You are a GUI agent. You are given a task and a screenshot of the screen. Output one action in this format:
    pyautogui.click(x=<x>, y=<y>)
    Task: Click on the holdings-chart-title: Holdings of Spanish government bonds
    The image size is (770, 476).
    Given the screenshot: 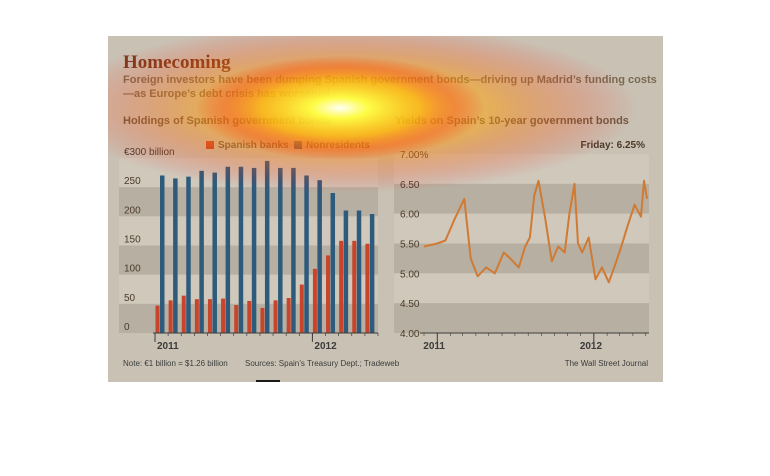 What is the action you would take?
    pyautogui.click(x=227, y=121)
    